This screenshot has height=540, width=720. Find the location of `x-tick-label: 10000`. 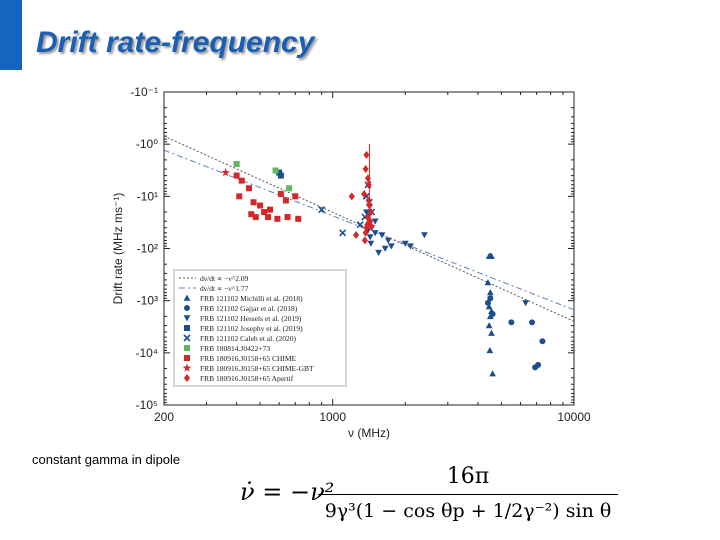

x-tick-label: 10000 is located at coordinates (573, 417).